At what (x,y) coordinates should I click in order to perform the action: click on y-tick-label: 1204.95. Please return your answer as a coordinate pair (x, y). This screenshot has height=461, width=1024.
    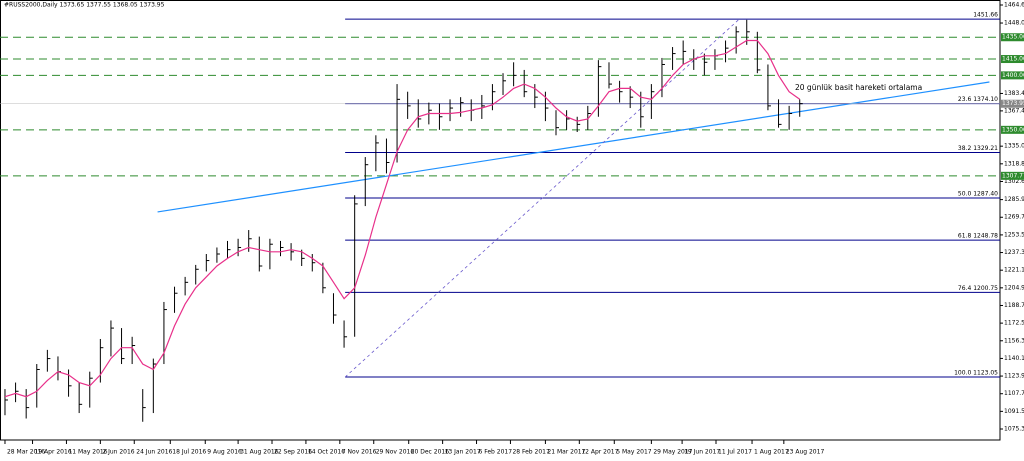
    Looking at the image, I should click on (1014, 287).